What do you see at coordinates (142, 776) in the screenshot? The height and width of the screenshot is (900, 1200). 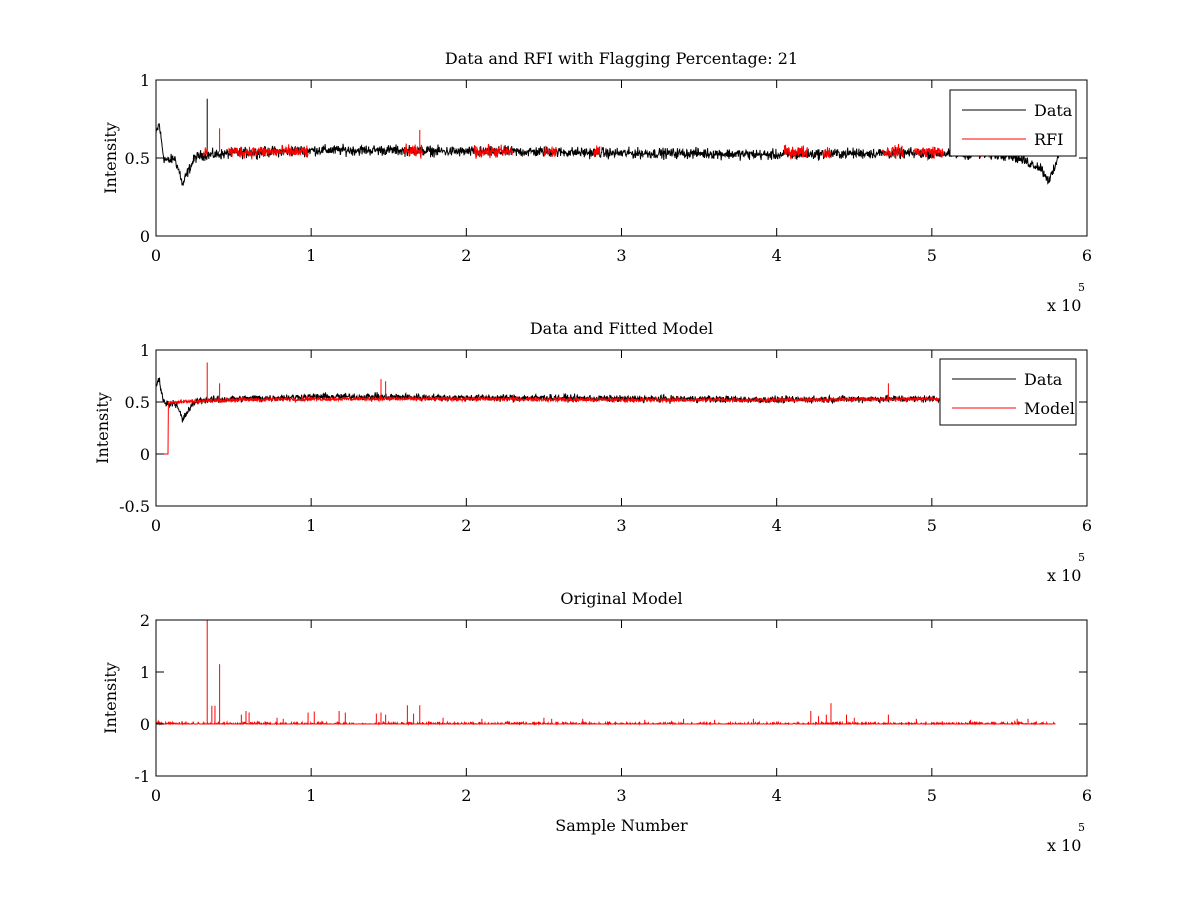 I see `y-tick-label: -1` at bounding box center [142, 776].